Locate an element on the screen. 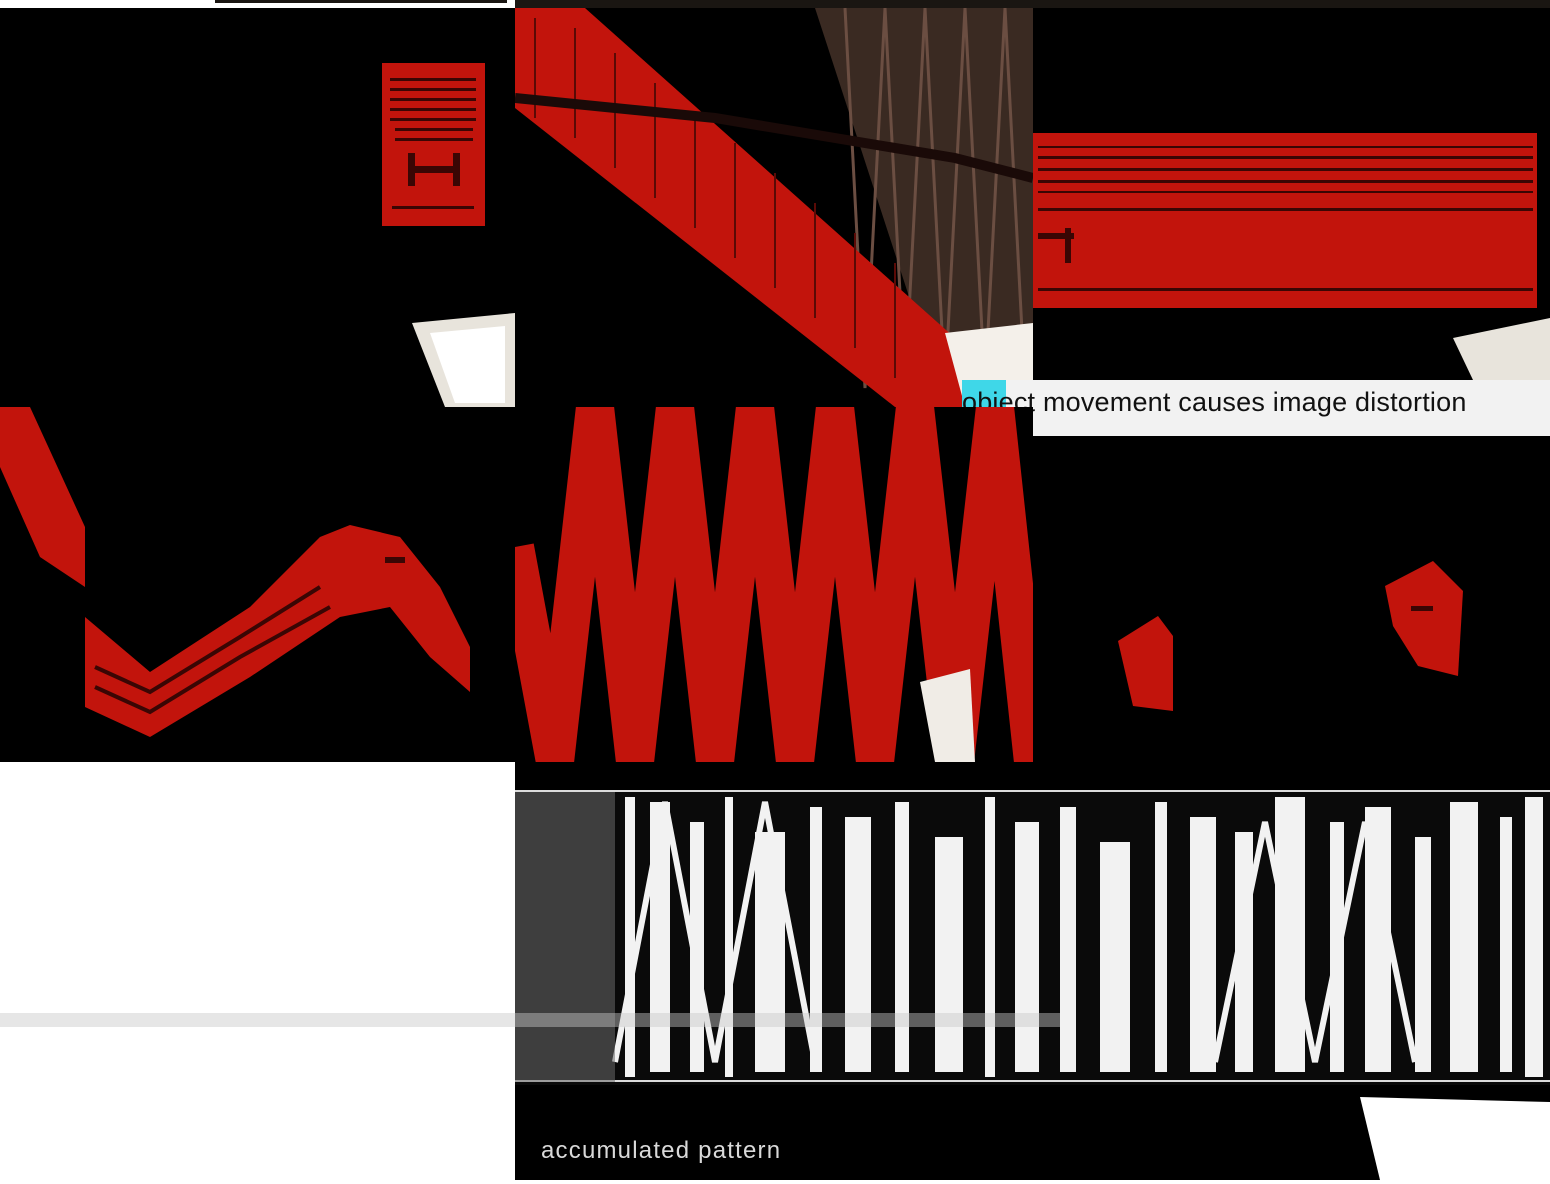 This screenshot has height=1184, width=1550. panel-diagonal-distortion is located at coordinates (774, 207).